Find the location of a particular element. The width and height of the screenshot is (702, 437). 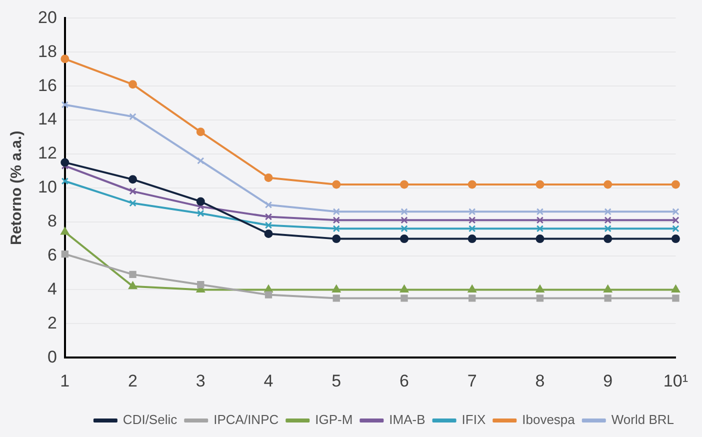

x-tick-label: 9 is located at coordinates (608, 380).